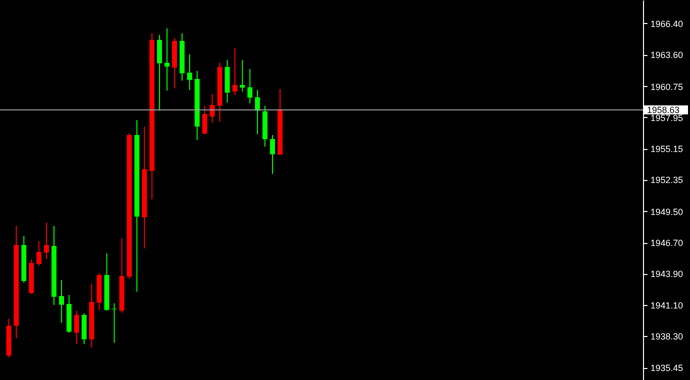 The width and height of the screenshot is (690, 380). I want to click on y-tick-label: 1949.50, so click(667, 211).